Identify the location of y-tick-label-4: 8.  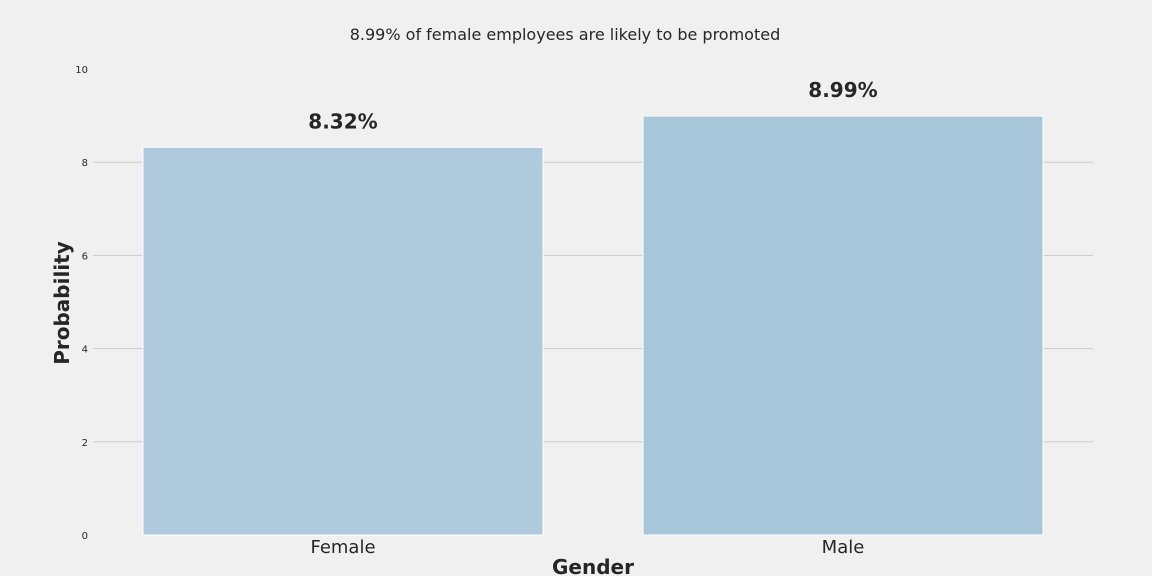
(85, 163).